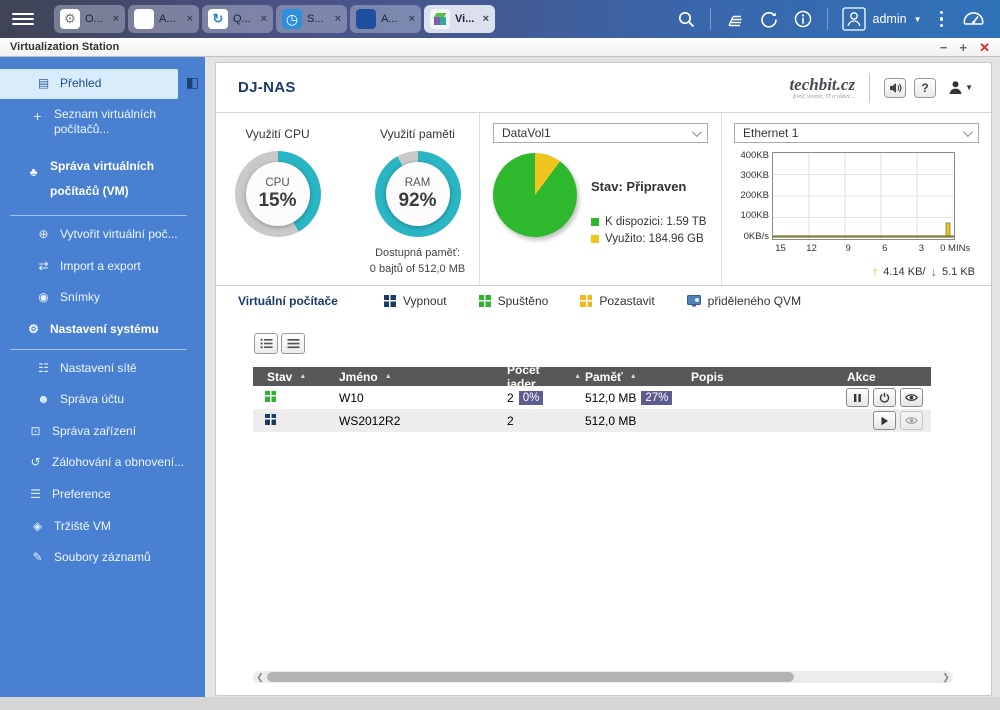 Image resolution: width=1000 pixels, height=710 pixels. I want to click on sort-arrow-icon: ▲, so click(303, 376).